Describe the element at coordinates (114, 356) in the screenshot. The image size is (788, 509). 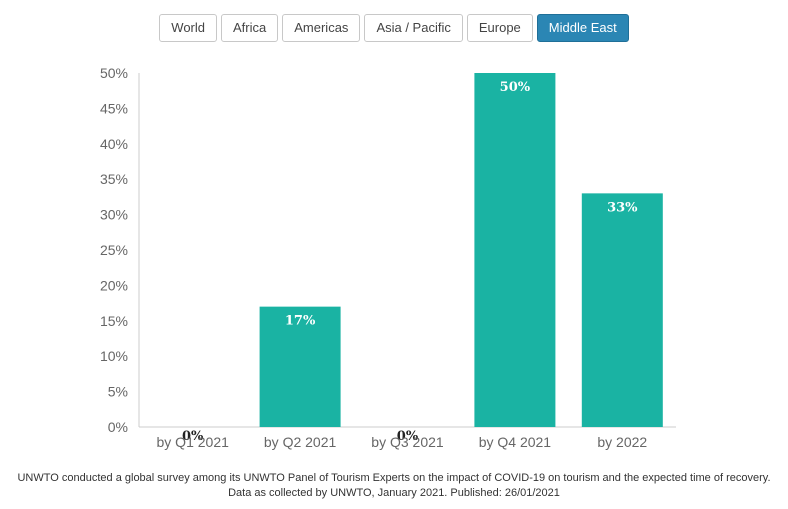
I see `y-tick-label: 10%` at that location.